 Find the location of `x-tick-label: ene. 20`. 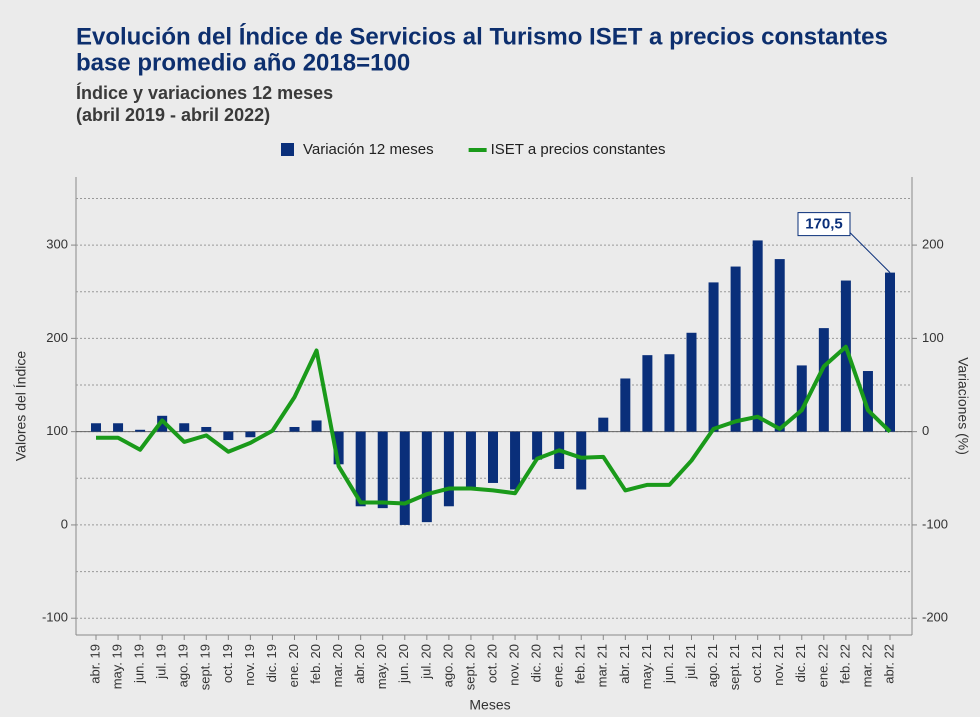

x-tick-label: ene. 20 is located at coordinates (293, 665).